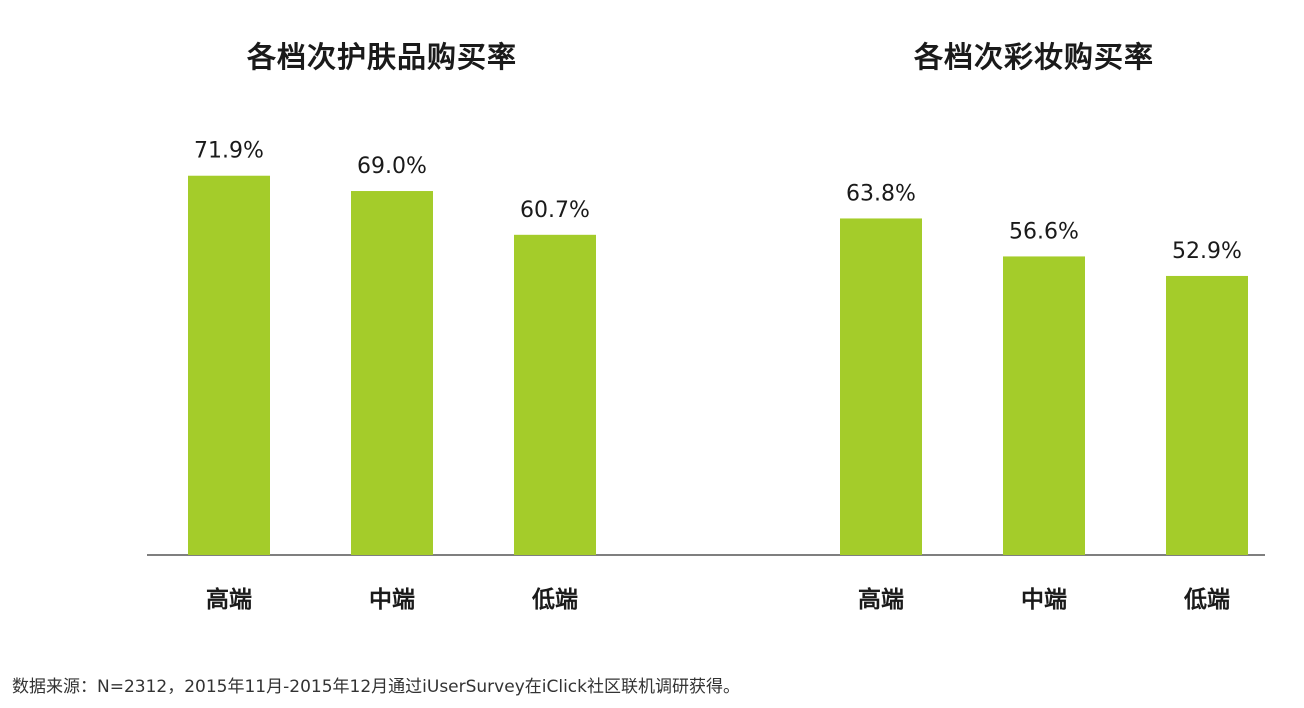 This screenshot has height=708, width=1304. What do you see at coordinates (229, 599) in the screenshot?
I see `category-label-chart1-1: 高端` at bounding box center [229, 599].